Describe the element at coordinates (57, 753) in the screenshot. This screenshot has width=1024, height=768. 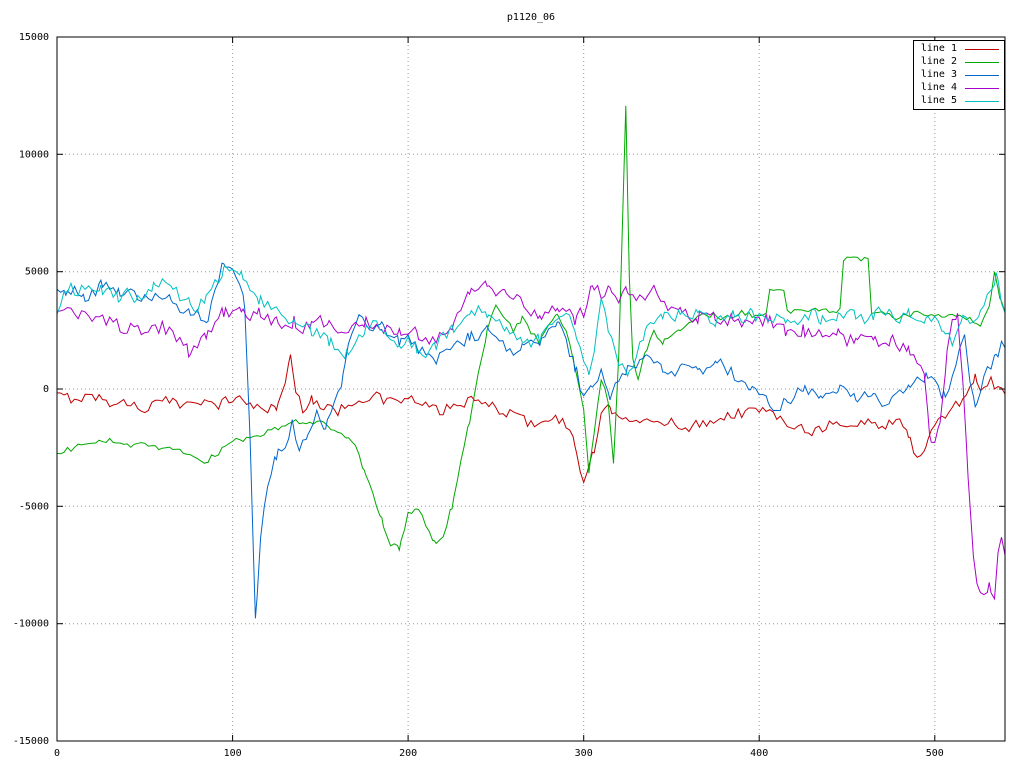
I see `x-tick-label: 0` at that location.